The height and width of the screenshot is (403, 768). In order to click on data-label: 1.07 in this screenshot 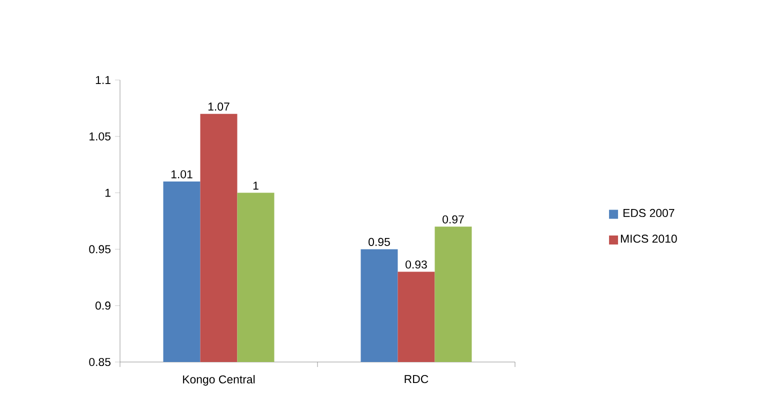, I will do `click(219, 106)`.